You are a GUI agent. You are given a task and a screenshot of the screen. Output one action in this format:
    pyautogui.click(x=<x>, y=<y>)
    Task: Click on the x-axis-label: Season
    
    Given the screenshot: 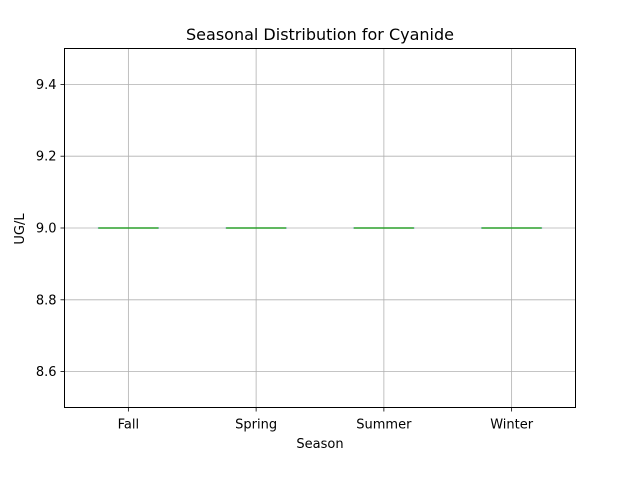 What is the action you would take?
    pyautogui.click(x=319, y=444)
    